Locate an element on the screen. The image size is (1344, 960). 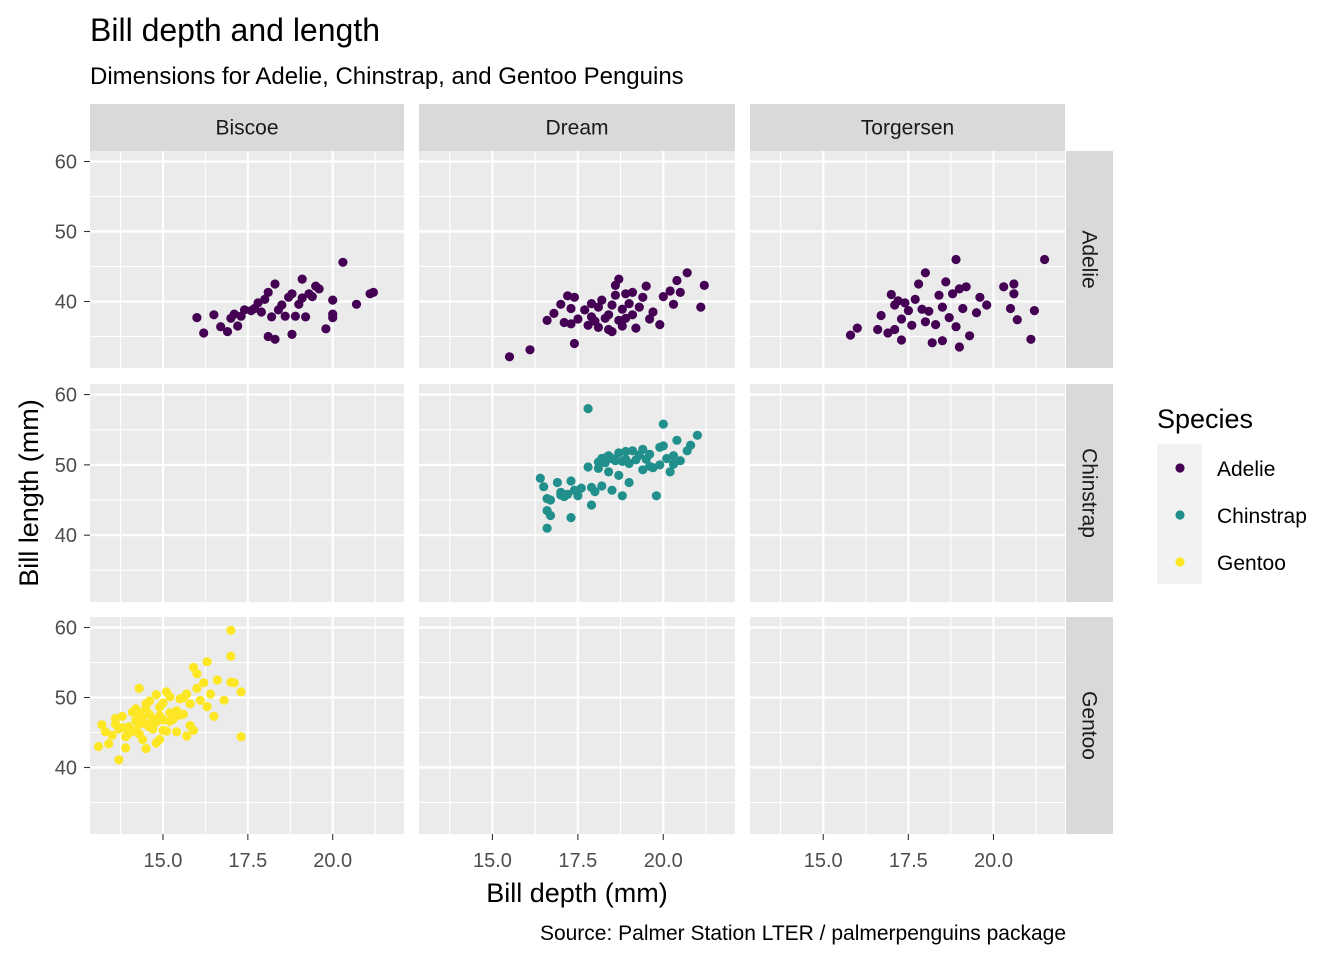
series-adelie-torgersen is located at coordinates (947, 303).